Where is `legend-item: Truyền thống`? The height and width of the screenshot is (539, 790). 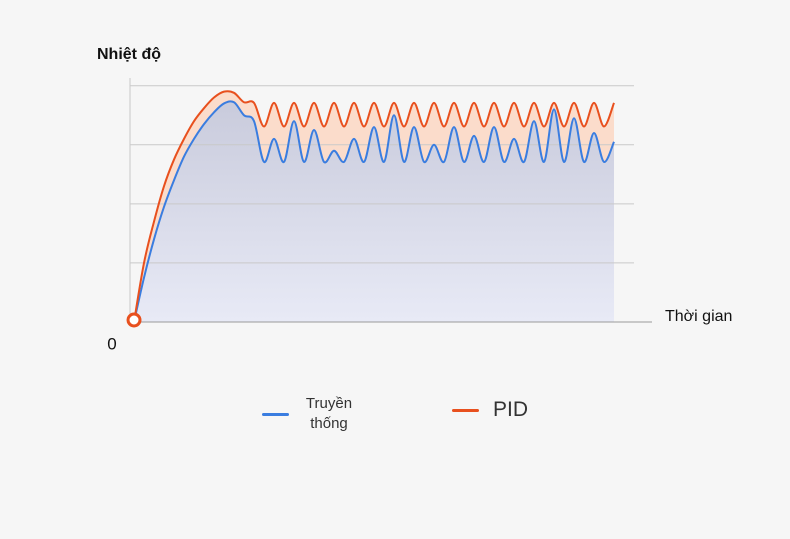 legend-item: Truyền thống is located at coordinates (310, 414).